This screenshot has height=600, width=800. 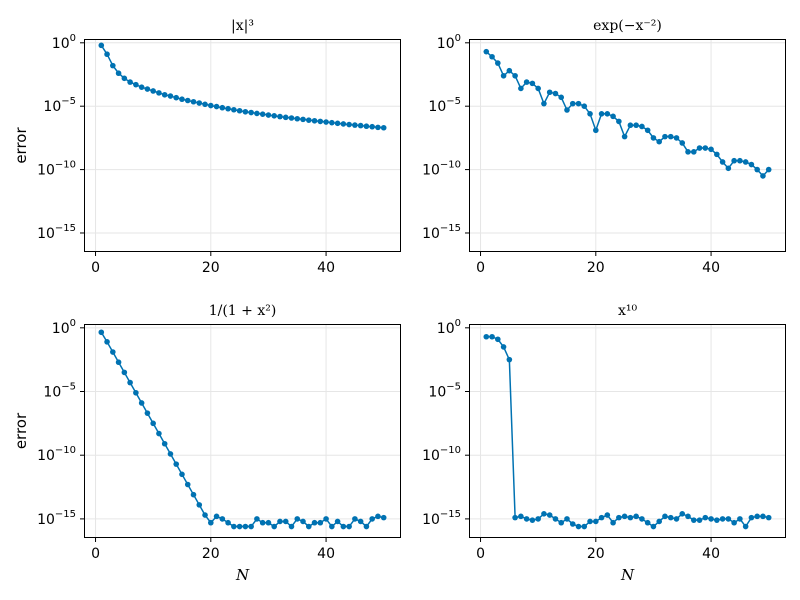 What do you see at coordinates (56, 232) in the screenshot?
I see `y-tick-label: 10⁻¹⁵` at bounding box center [56, 232].